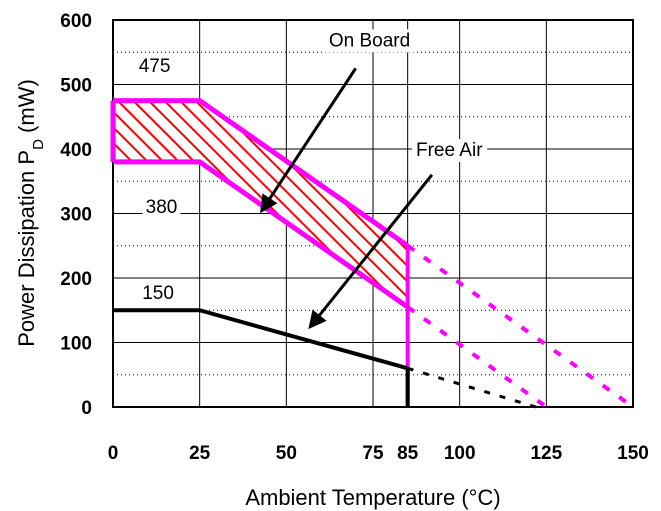 This screenshot has height=511, width=661. I want to click on x-tick-label: 50, so click(286, 453).